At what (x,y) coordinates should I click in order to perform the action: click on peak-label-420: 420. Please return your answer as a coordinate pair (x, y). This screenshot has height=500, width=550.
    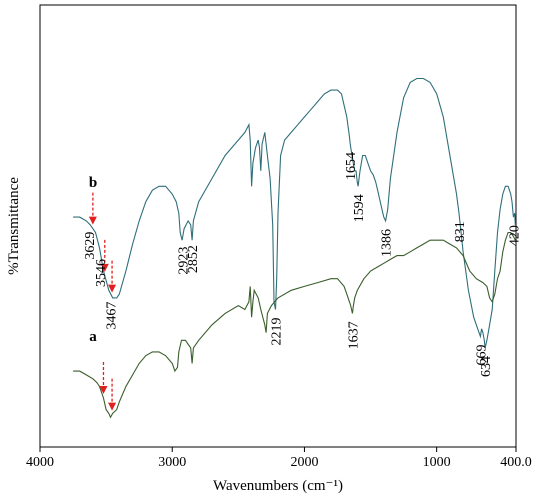
    Looking at the image, I should click on (514, 235).